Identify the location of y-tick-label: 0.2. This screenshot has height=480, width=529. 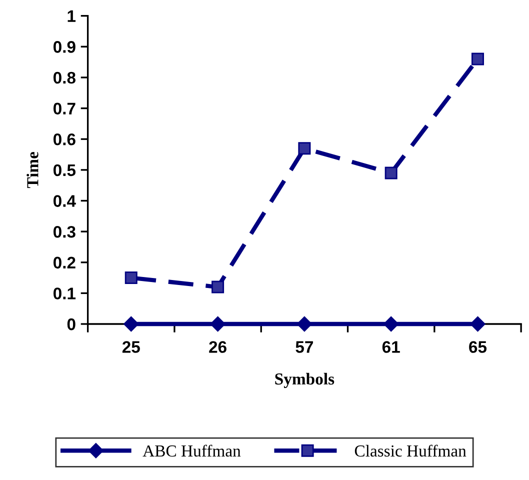
(65, 262).